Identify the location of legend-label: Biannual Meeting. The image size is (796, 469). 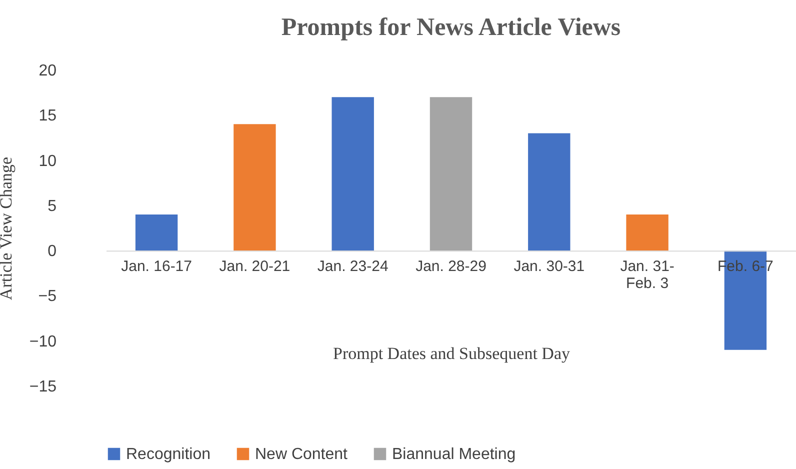
(454, 454).